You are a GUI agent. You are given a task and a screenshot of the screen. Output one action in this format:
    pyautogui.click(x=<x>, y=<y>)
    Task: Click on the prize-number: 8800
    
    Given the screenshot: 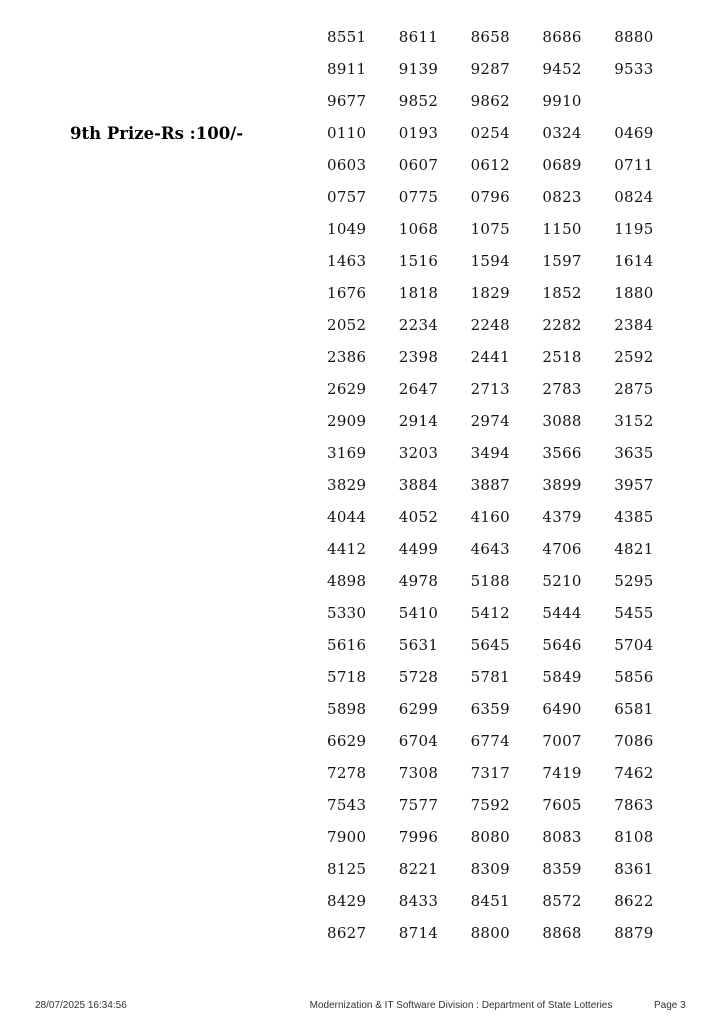 What is the action you would take?
    pyautogui.click(x=490, y=933)
    